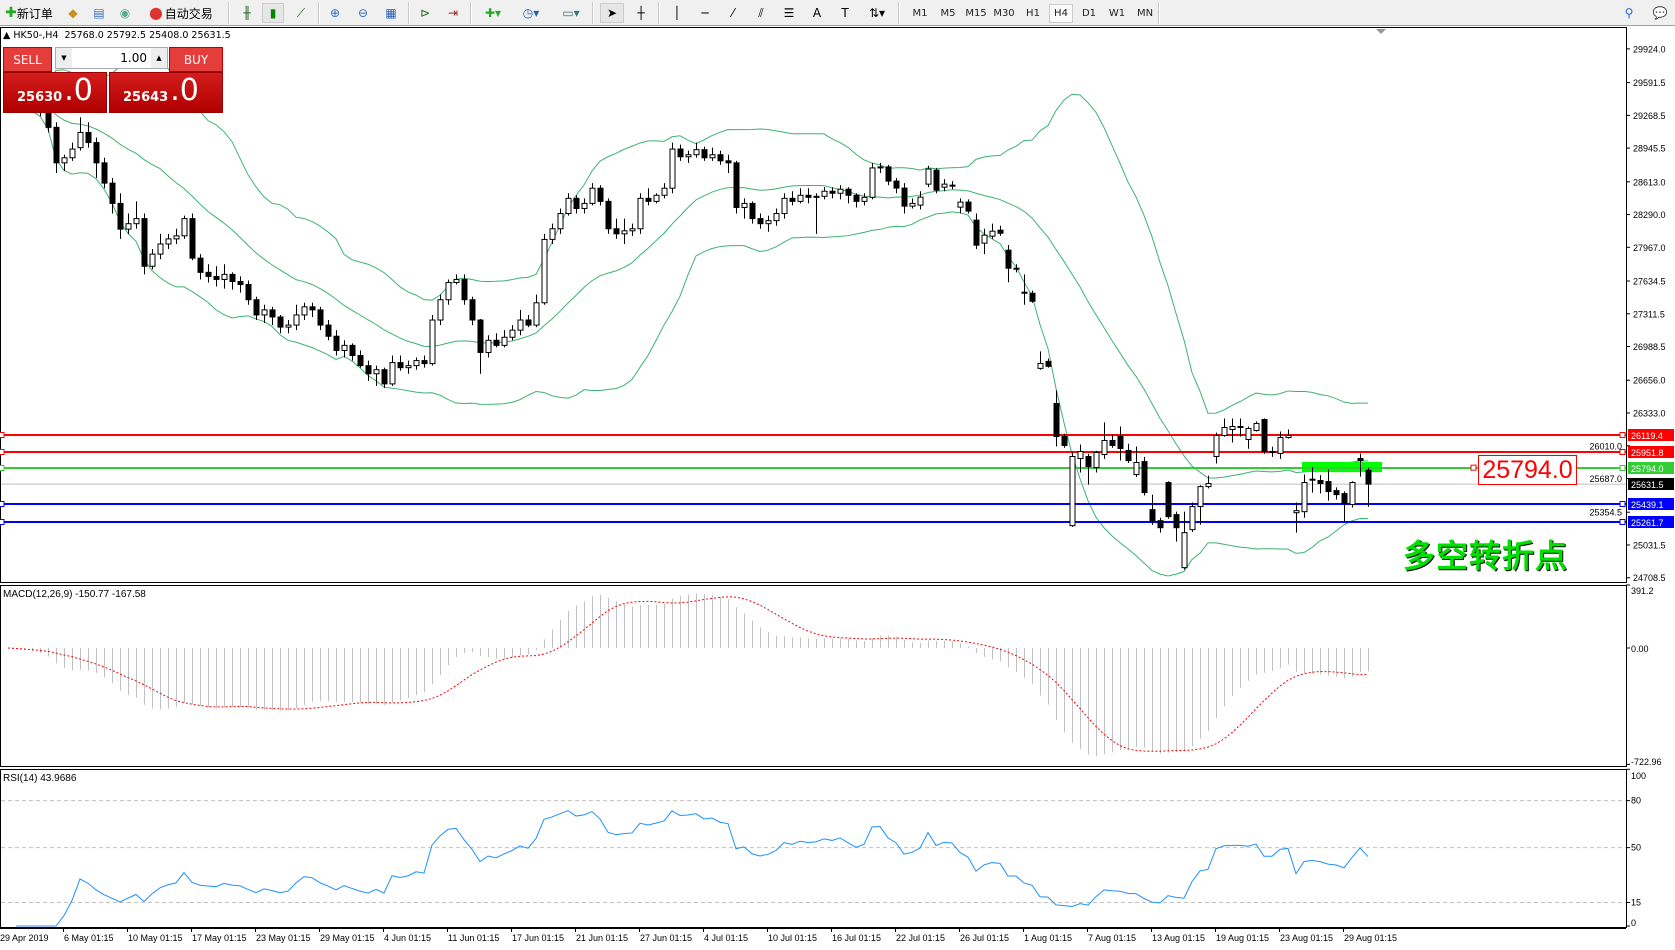 This screenshot has width=1675, height=950. Describe the element at coordinates (1089, 13) in the screenshot. I see `timeframe-d1: D1` at that location.